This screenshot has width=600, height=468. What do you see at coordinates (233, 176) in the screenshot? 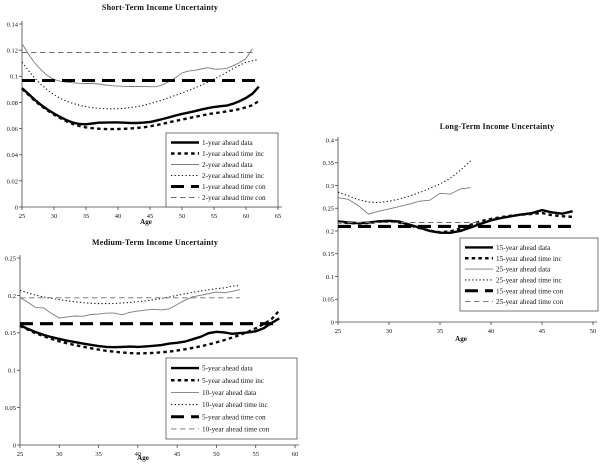
I see `legend-label: 2-year ahead time inc` at bounding box center [233, 176].